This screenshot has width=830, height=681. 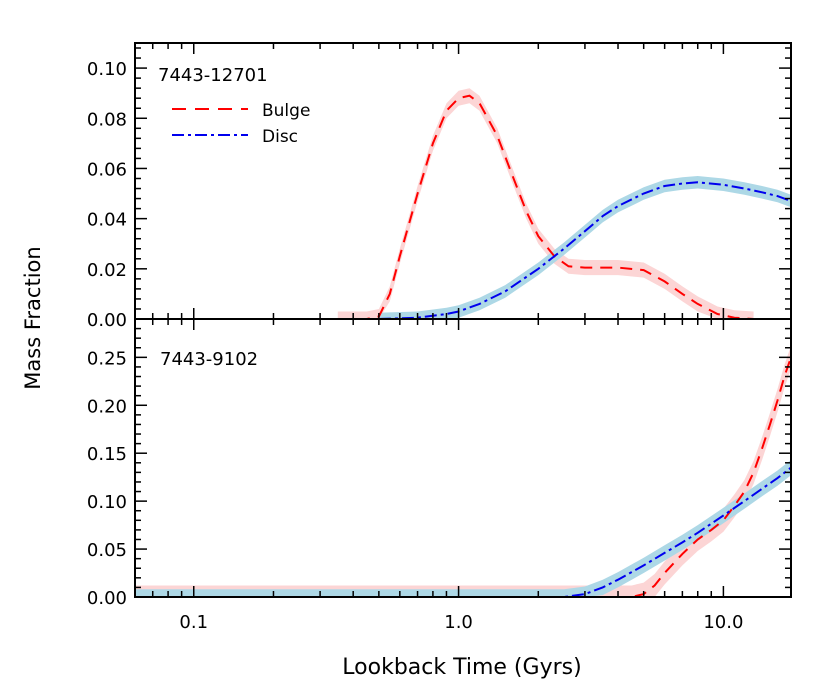 What do you see at coordinates (107, 598) in the screenshot?
I see `y-tick-label-bottom: 0.00` at bounding box center [107, 598].